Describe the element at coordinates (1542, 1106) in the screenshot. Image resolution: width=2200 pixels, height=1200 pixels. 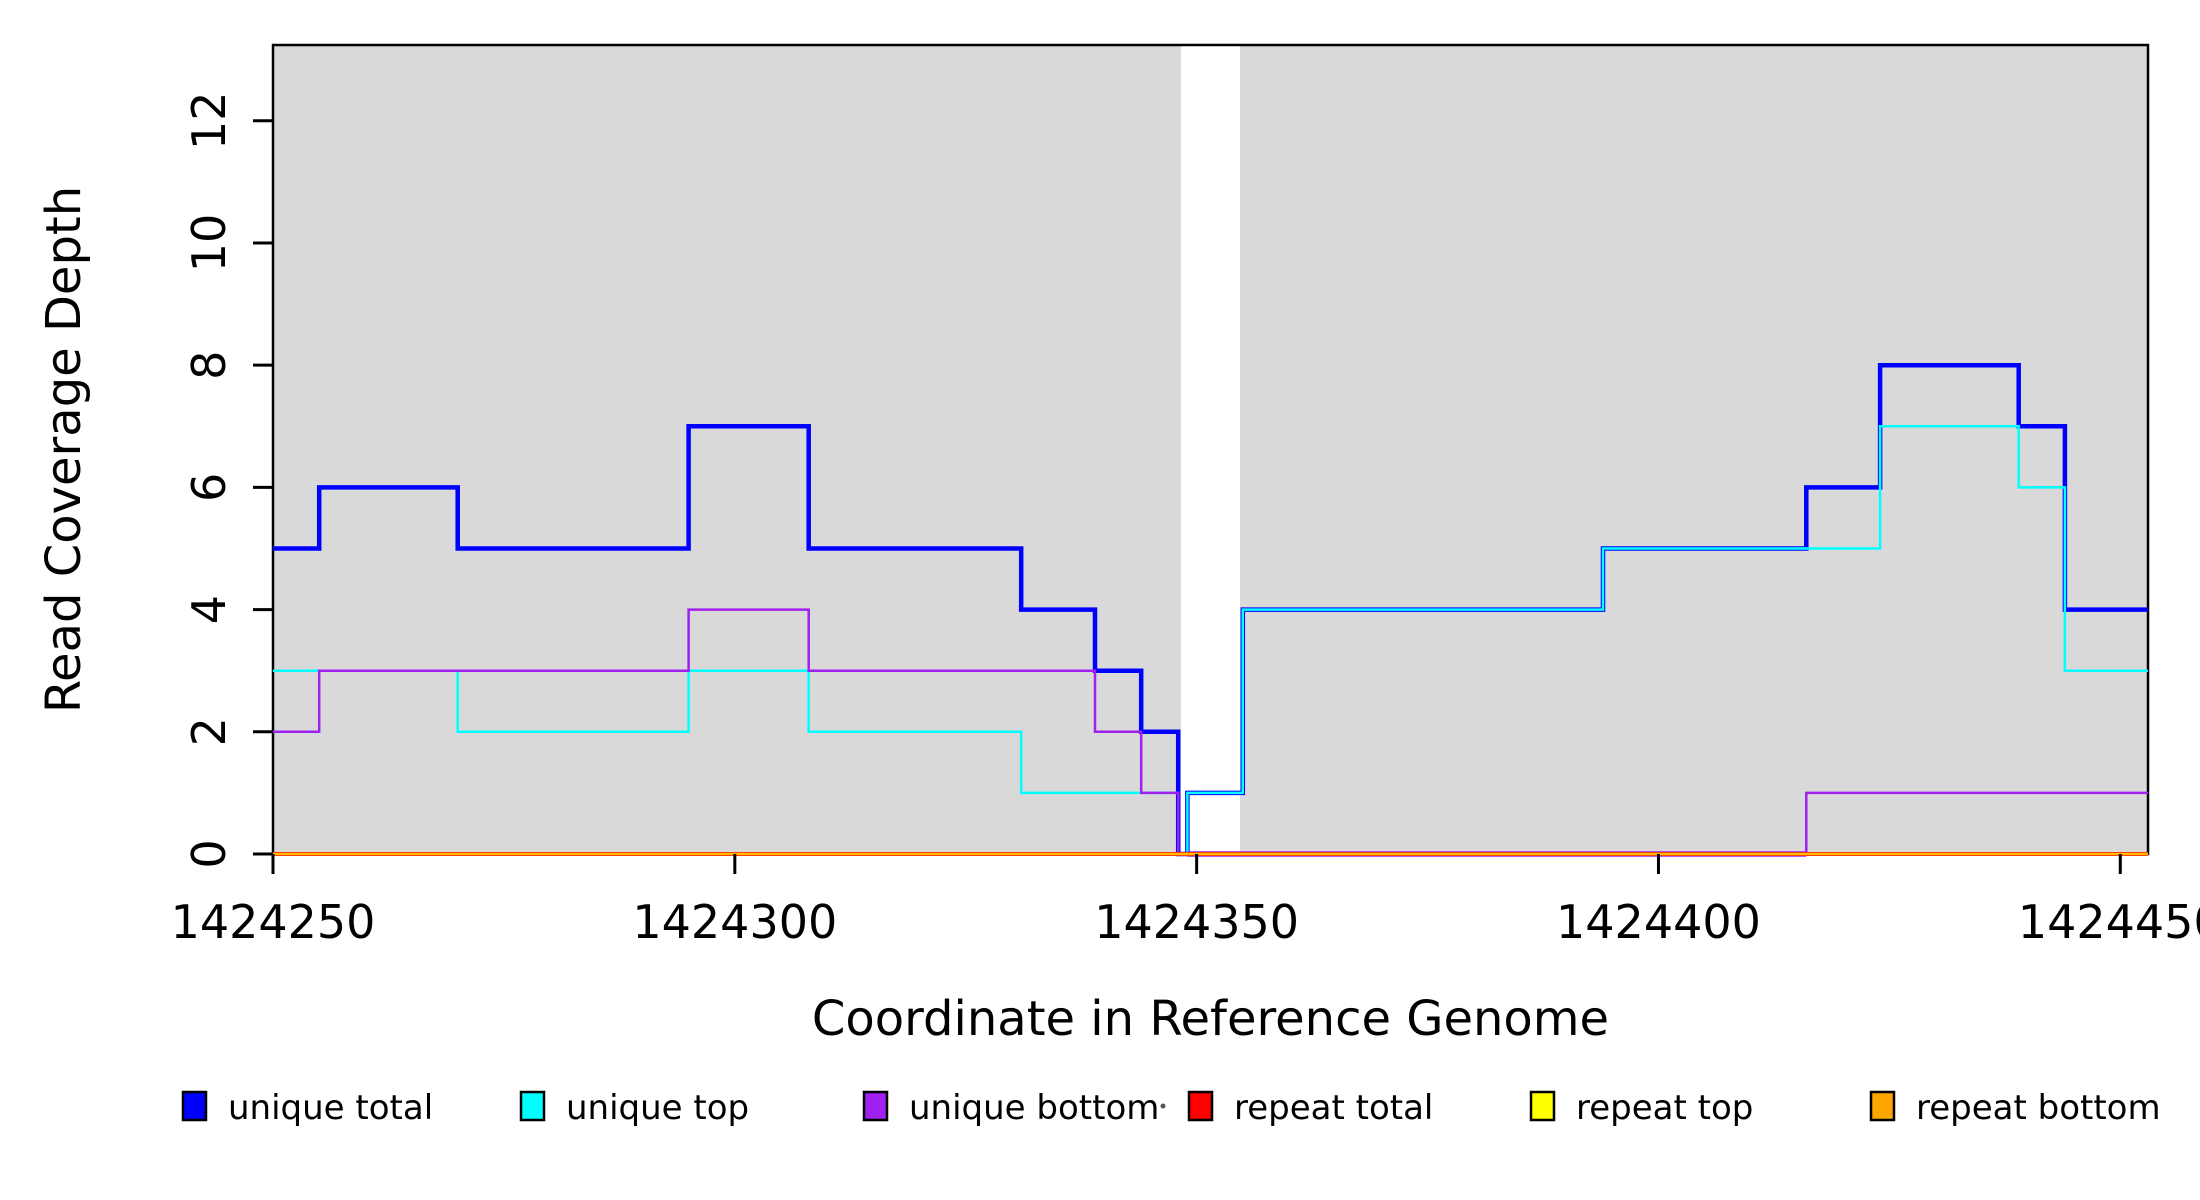
I see `legend-swatch-repeat-top` at that location.